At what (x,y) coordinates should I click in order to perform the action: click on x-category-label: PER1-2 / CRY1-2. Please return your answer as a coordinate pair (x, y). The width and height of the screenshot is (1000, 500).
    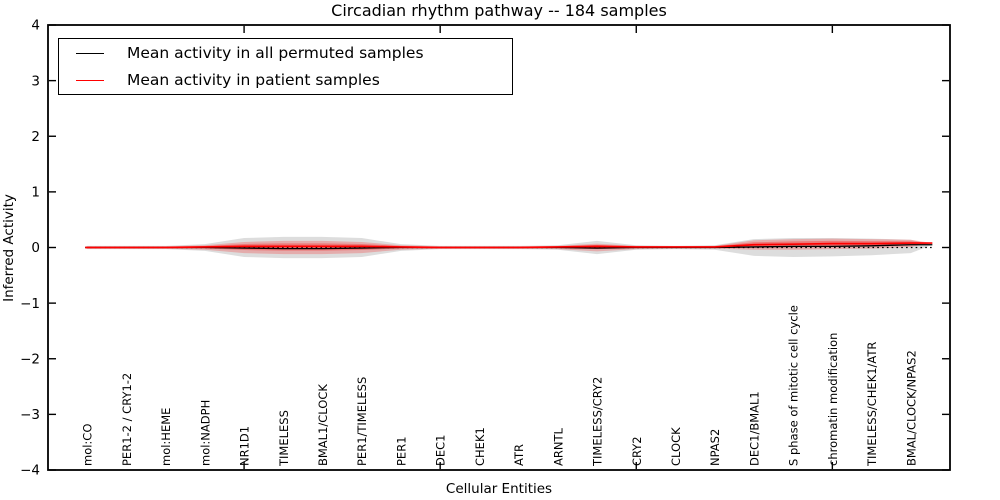
    Looking at the image, I should click on (127, 419).